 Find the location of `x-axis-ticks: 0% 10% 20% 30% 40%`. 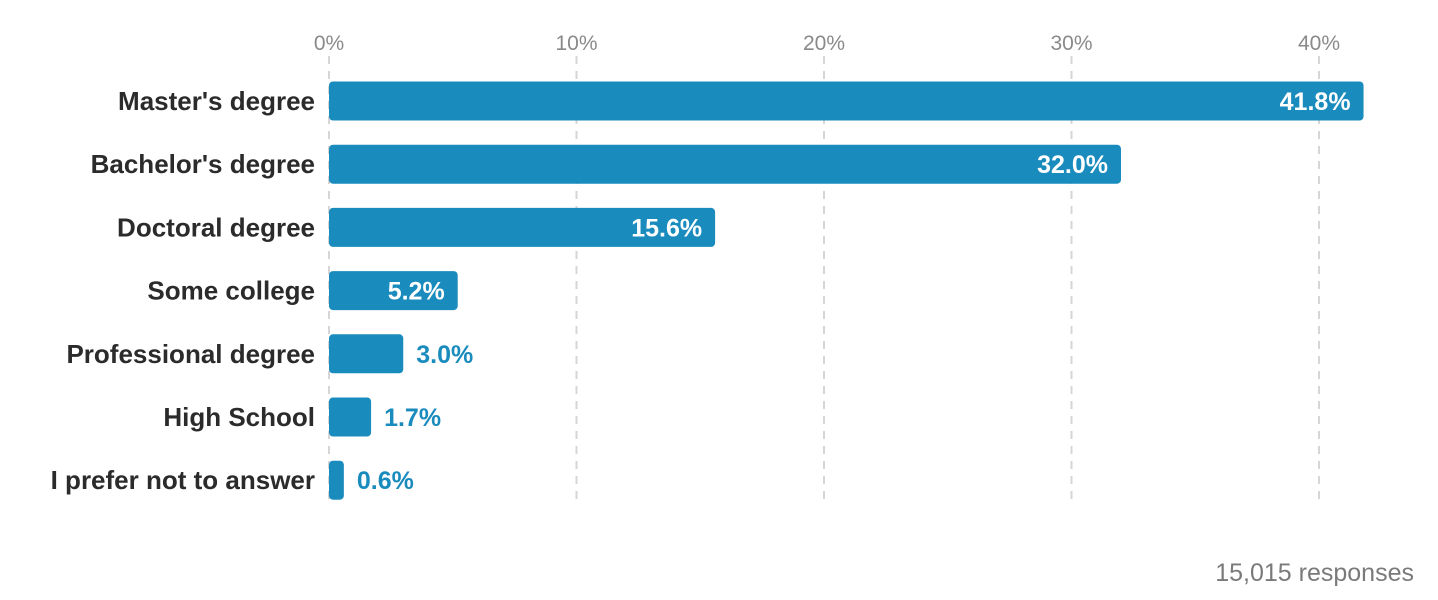

x-axis-ticks: 0% 10% 20% 30% 40% is located at coordinates (827, 43).